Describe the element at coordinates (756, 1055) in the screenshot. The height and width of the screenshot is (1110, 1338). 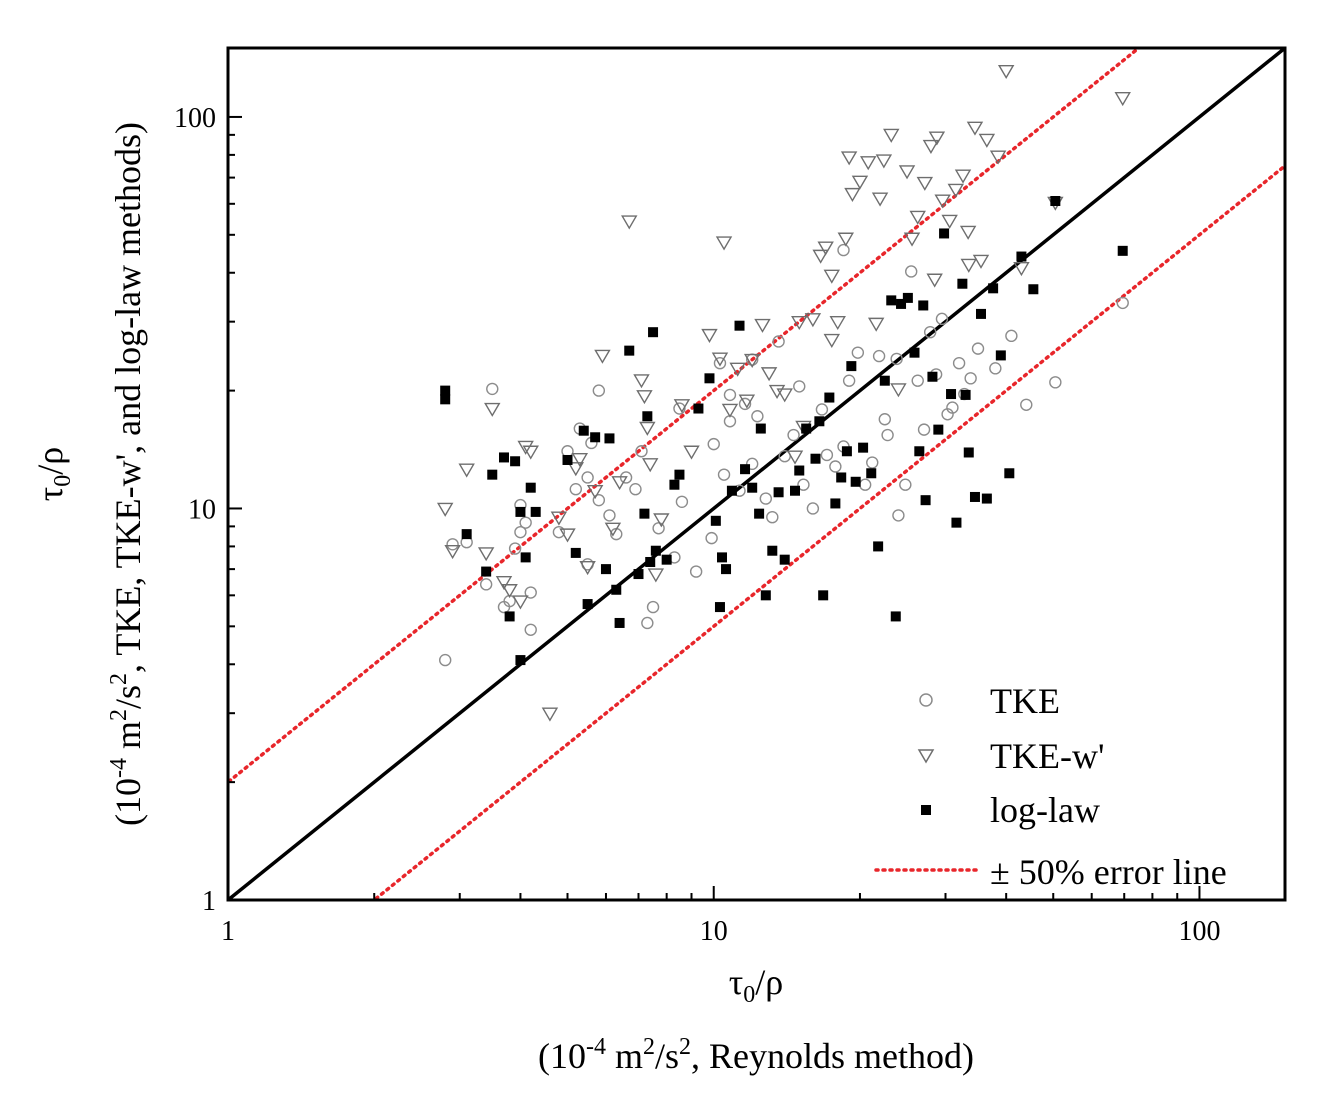
I see `x-axis-units: (10-4 m2/s2, Reynolds method)` at that location.